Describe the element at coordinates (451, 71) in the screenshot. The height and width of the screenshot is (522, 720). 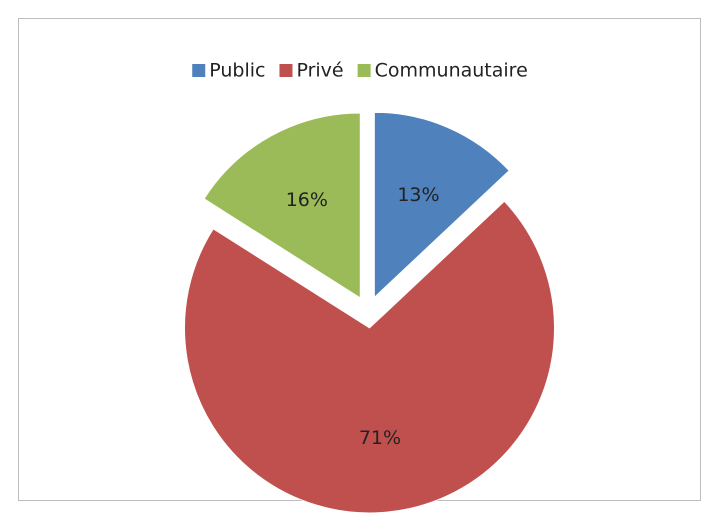
I see `legend-label: Communautaire` at that location.